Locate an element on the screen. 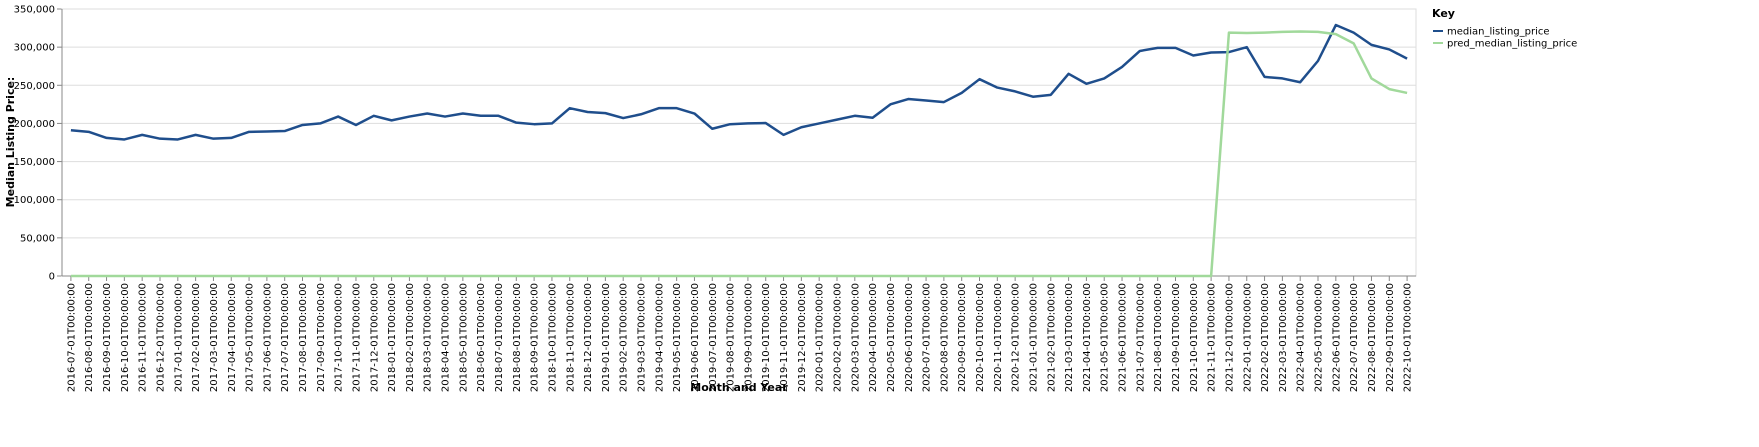 The width and height of the screenshot is (1759, 447). x-tick-label: 2017-03-01T00:00:00 is located at coordinates (214, 337).